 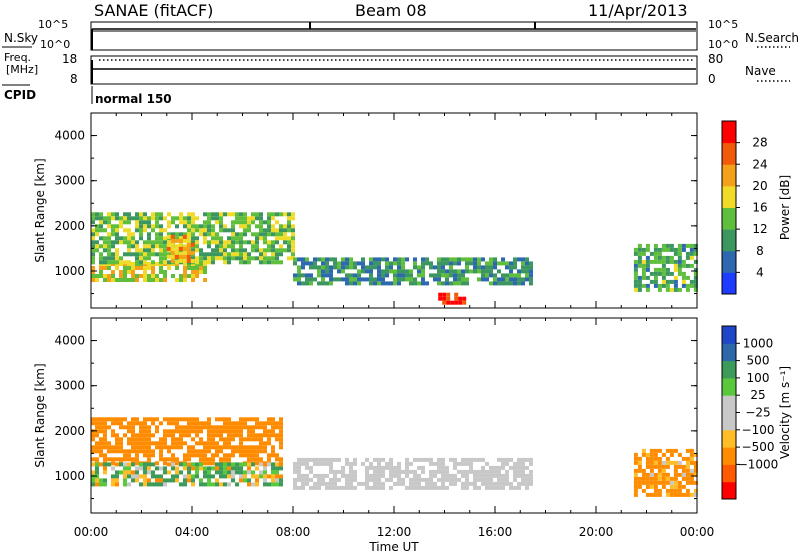 What do you see at coordinates (758, 343) in the screenshot?
I see `colorbar-tick-label: 1000` at bounding box center [758, 343].